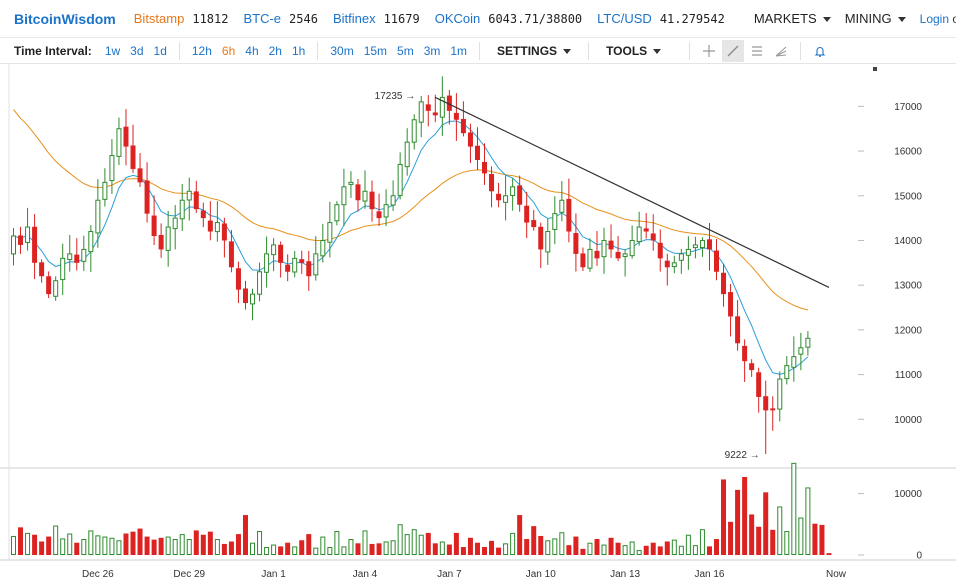 The width and height of the screenshot is (956, 583). What do you see at coordinates (421, 509) in the screenshot?
I see `volume-bars` at bounding box center [421, 509].